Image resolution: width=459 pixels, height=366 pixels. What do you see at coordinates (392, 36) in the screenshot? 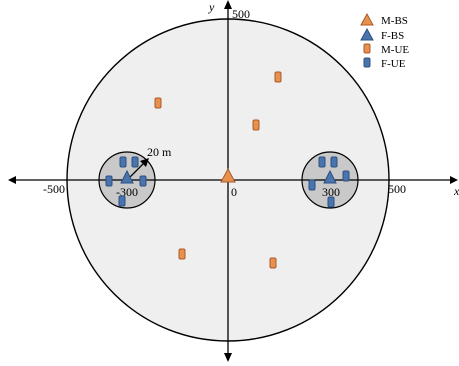
I see `legend-f-bs-label: F-BS` at bounding box center [392, 36].